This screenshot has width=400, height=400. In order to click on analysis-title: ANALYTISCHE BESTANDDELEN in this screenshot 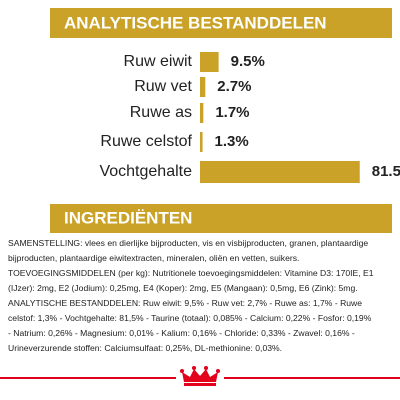, I will do `click(195, 22)`.